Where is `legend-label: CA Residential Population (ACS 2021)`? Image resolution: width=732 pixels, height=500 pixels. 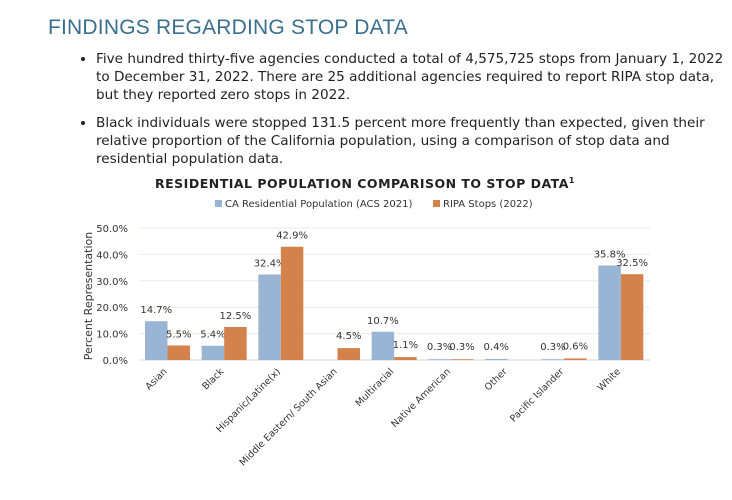 legend-label: CA Residential Population (ACS 2021) is located at coordinates (319, 204).